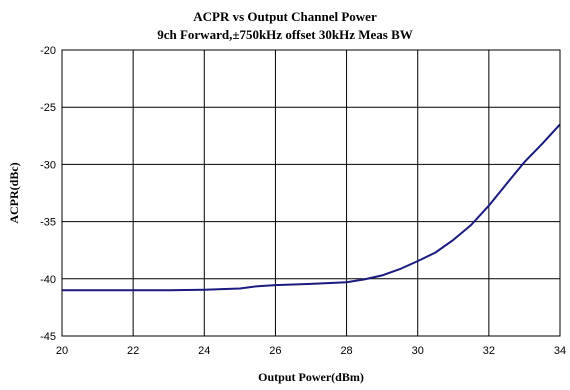 Image resolution: width=570 pixels, height=390 pixels. I want to click on y-tick-label: -20, so click(48, 51).